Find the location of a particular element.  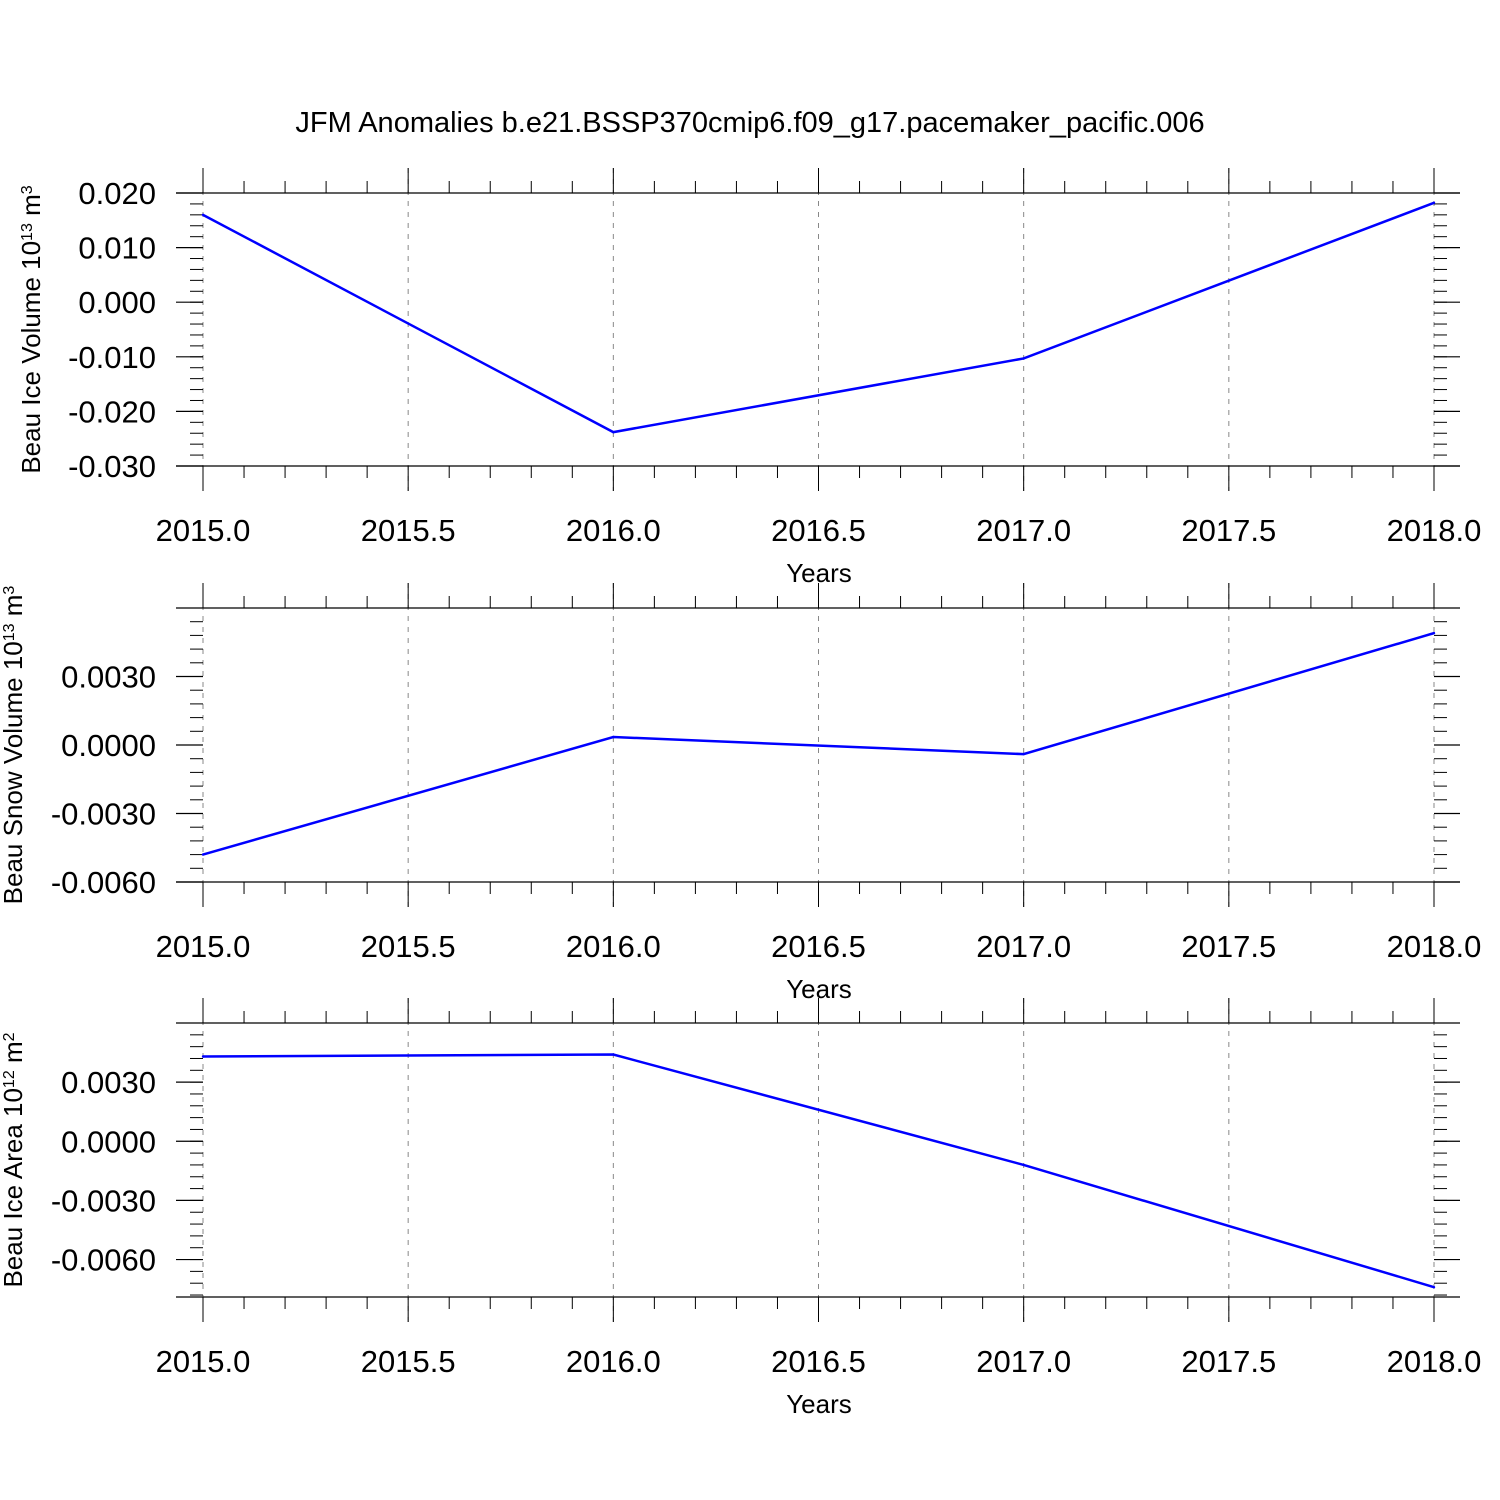

y-axis-label: Beau Ice Area 1012 m2 is located at coordinates (14, 1159).